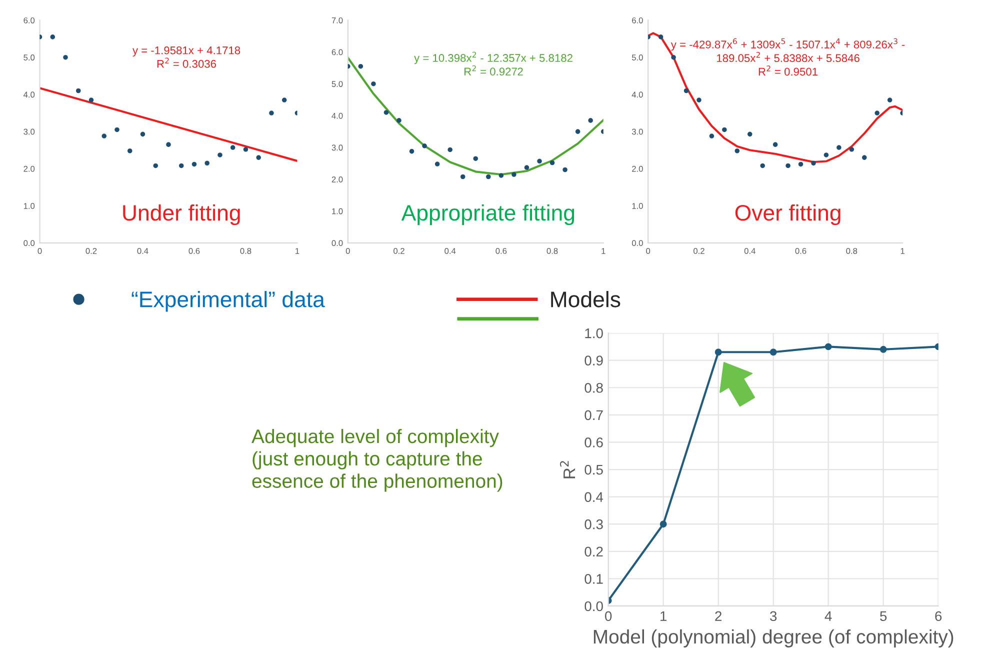 The width and height of the screenshot is (994, 653). Describe the element at coordinates (594, 497) in the screenshot. I see `y-tick-label: 0.4` at that location.